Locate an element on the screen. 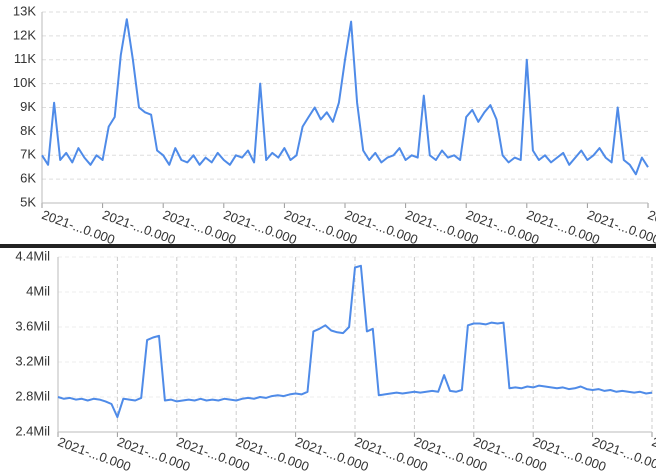  y-tick-label: 4Mil is located at coordinates (38, 290).